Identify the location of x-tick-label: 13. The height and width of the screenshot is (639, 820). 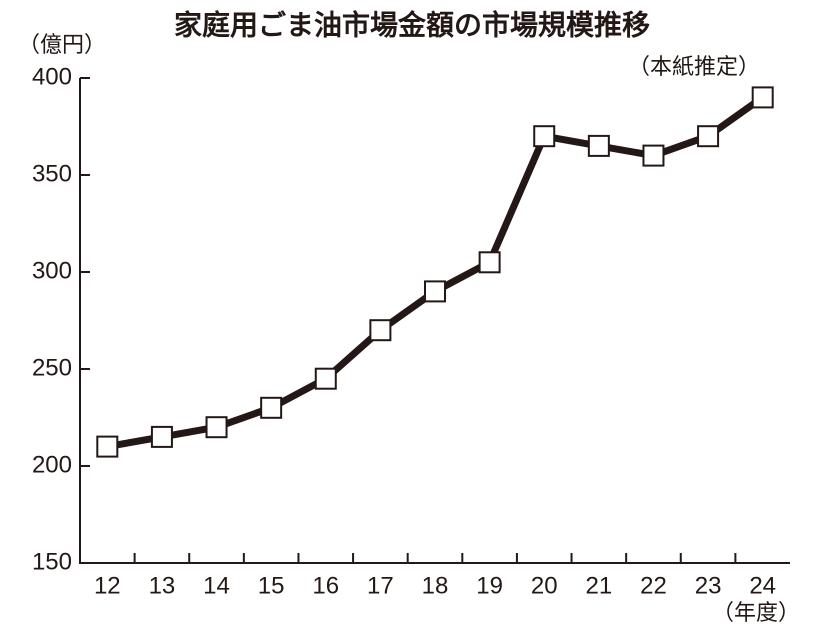
(162, 585).